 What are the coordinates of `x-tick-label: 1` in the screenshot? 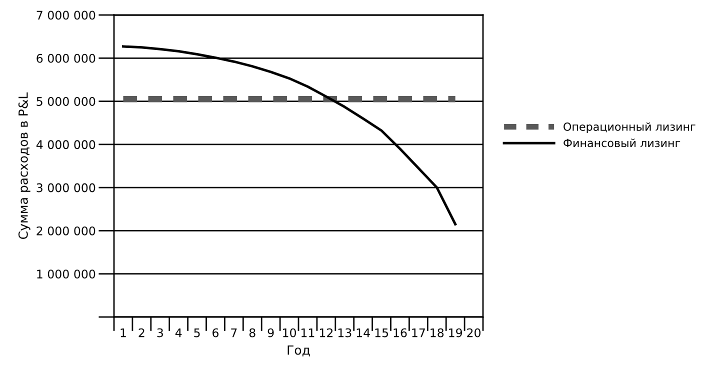 It's located at (123, 333).